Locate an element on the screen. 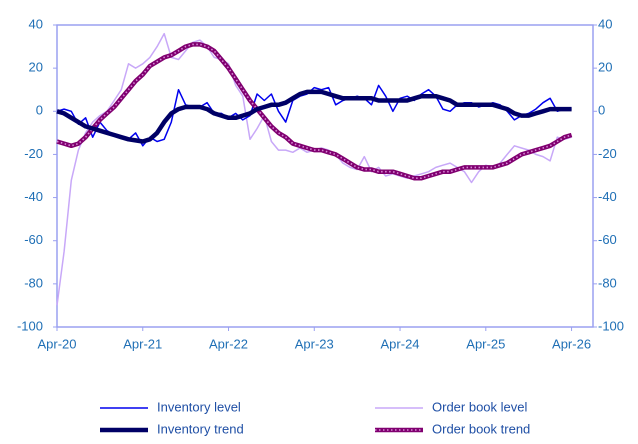  y2-tick-label: -20 is located at coordinates (607, 153).